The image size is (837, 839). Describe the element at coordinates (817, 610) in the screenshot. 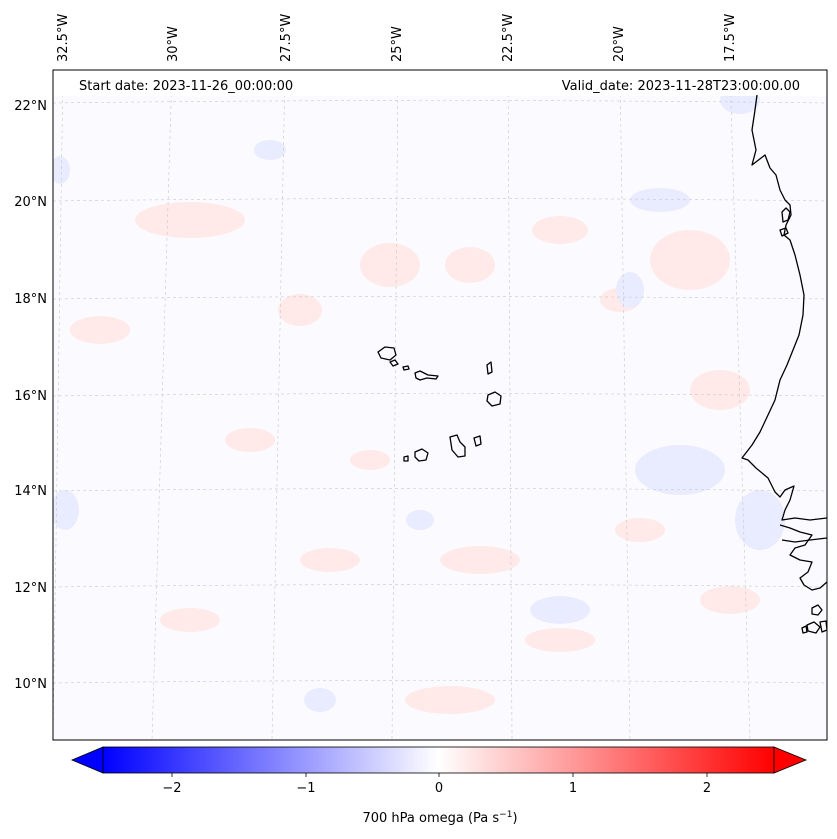

I see `bijagos-a` at that location.